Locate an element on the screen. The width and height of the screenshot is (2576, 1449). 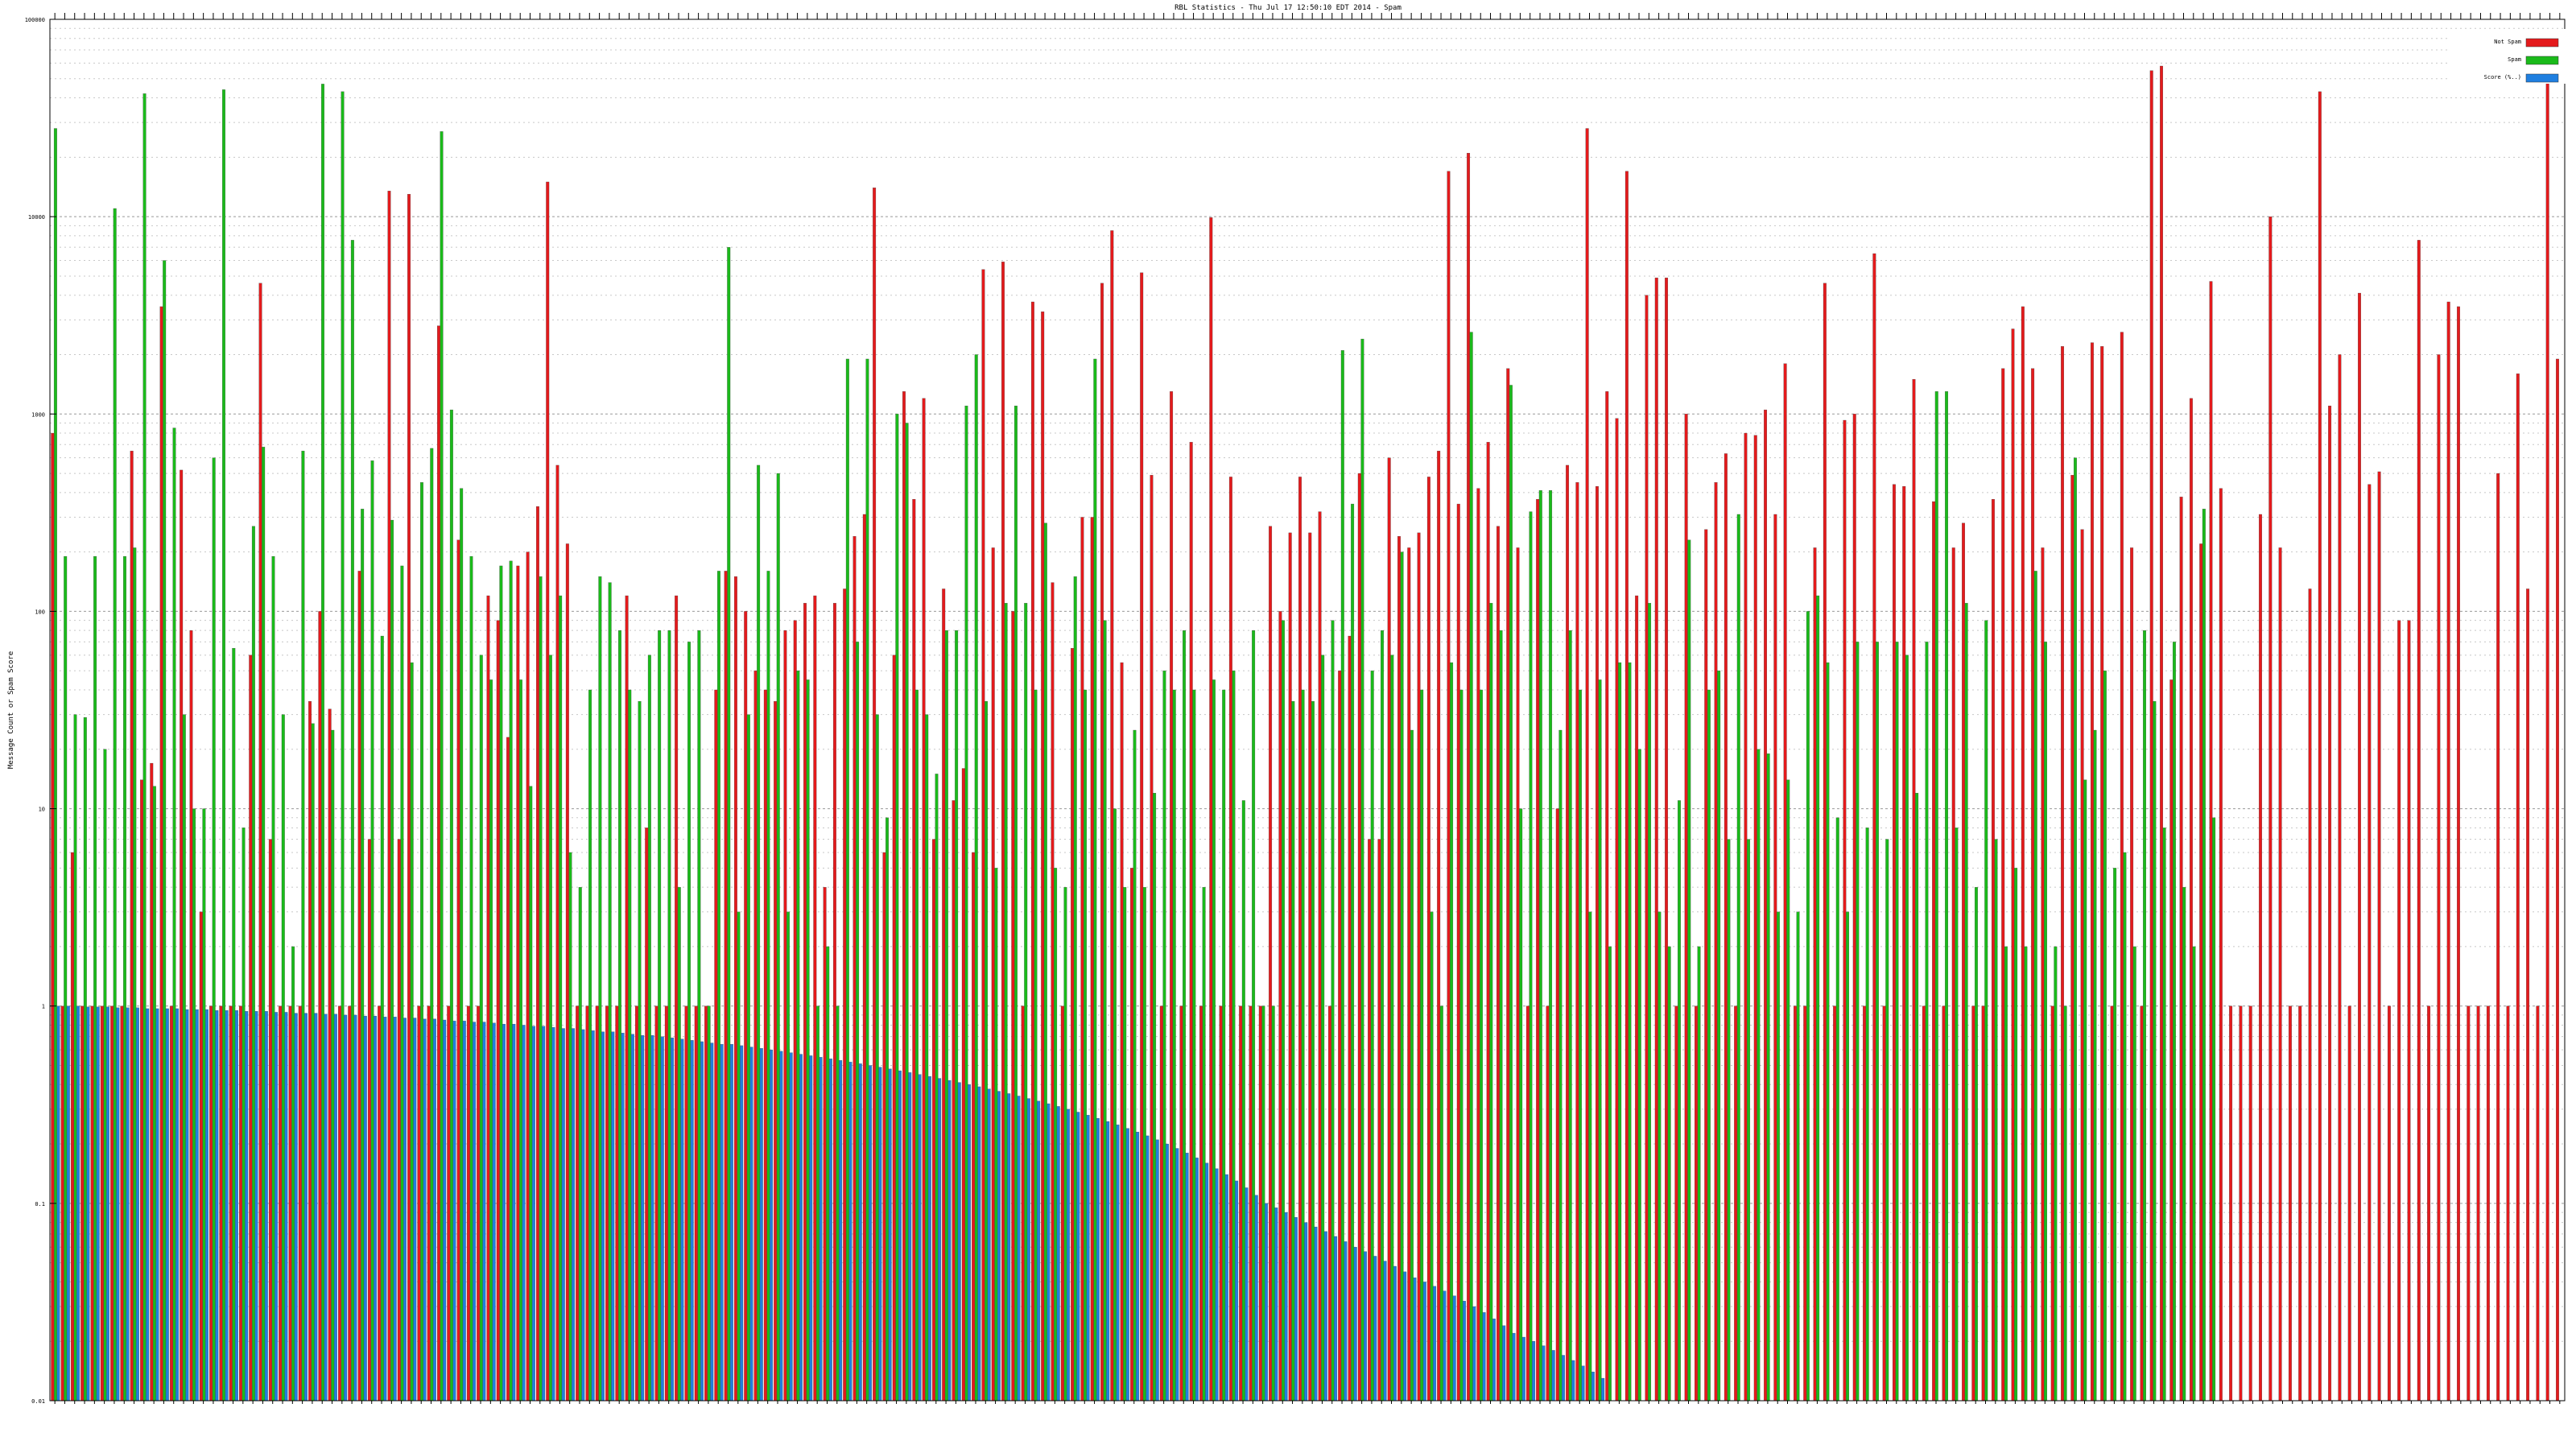
legend: Not Spam Spam Score (%..) is located at coordinates (2506, 56).